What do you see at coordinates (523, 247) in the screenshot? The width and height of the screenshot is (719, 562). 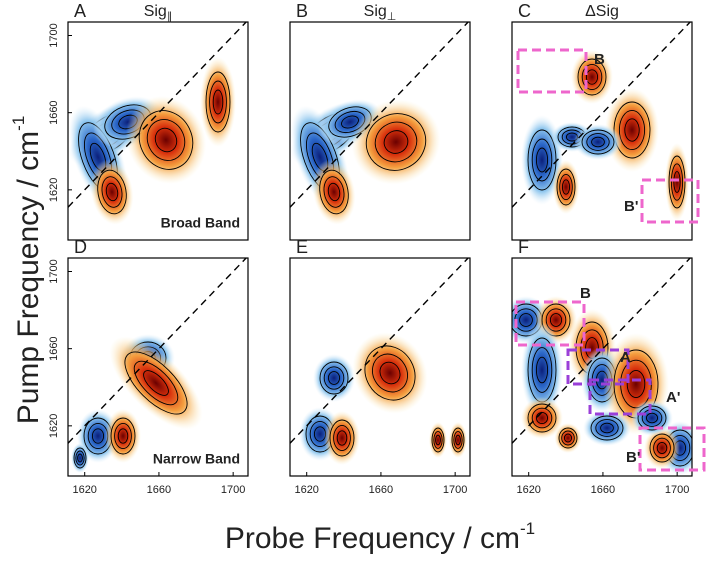 I see `panel-letter: F` at bounding box center [523, 247].